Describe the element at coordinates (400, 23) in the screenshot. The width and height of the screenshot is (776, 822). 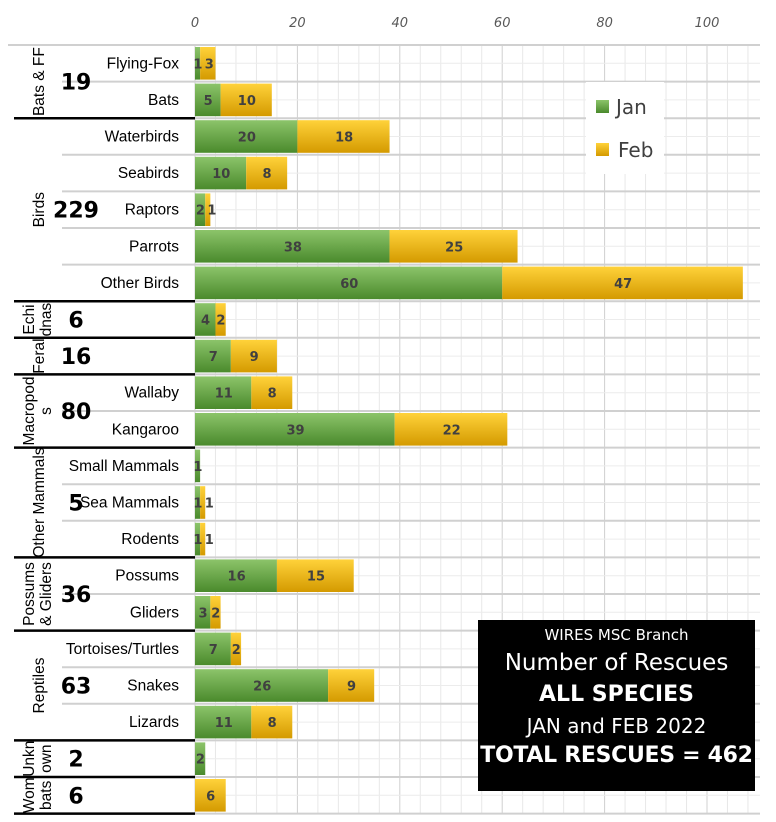
I see `x-tick-label: 40` at that location.